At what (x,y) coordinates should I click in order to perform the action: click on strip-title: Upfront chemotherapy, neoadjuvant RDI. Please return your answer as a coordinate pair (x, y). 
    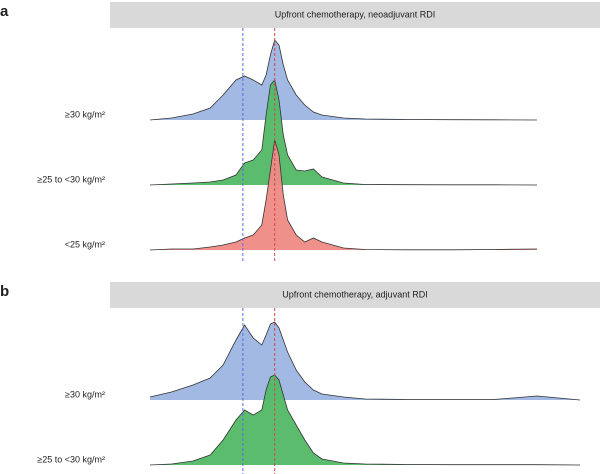
    Looking at the image, I should click on (355, 14).